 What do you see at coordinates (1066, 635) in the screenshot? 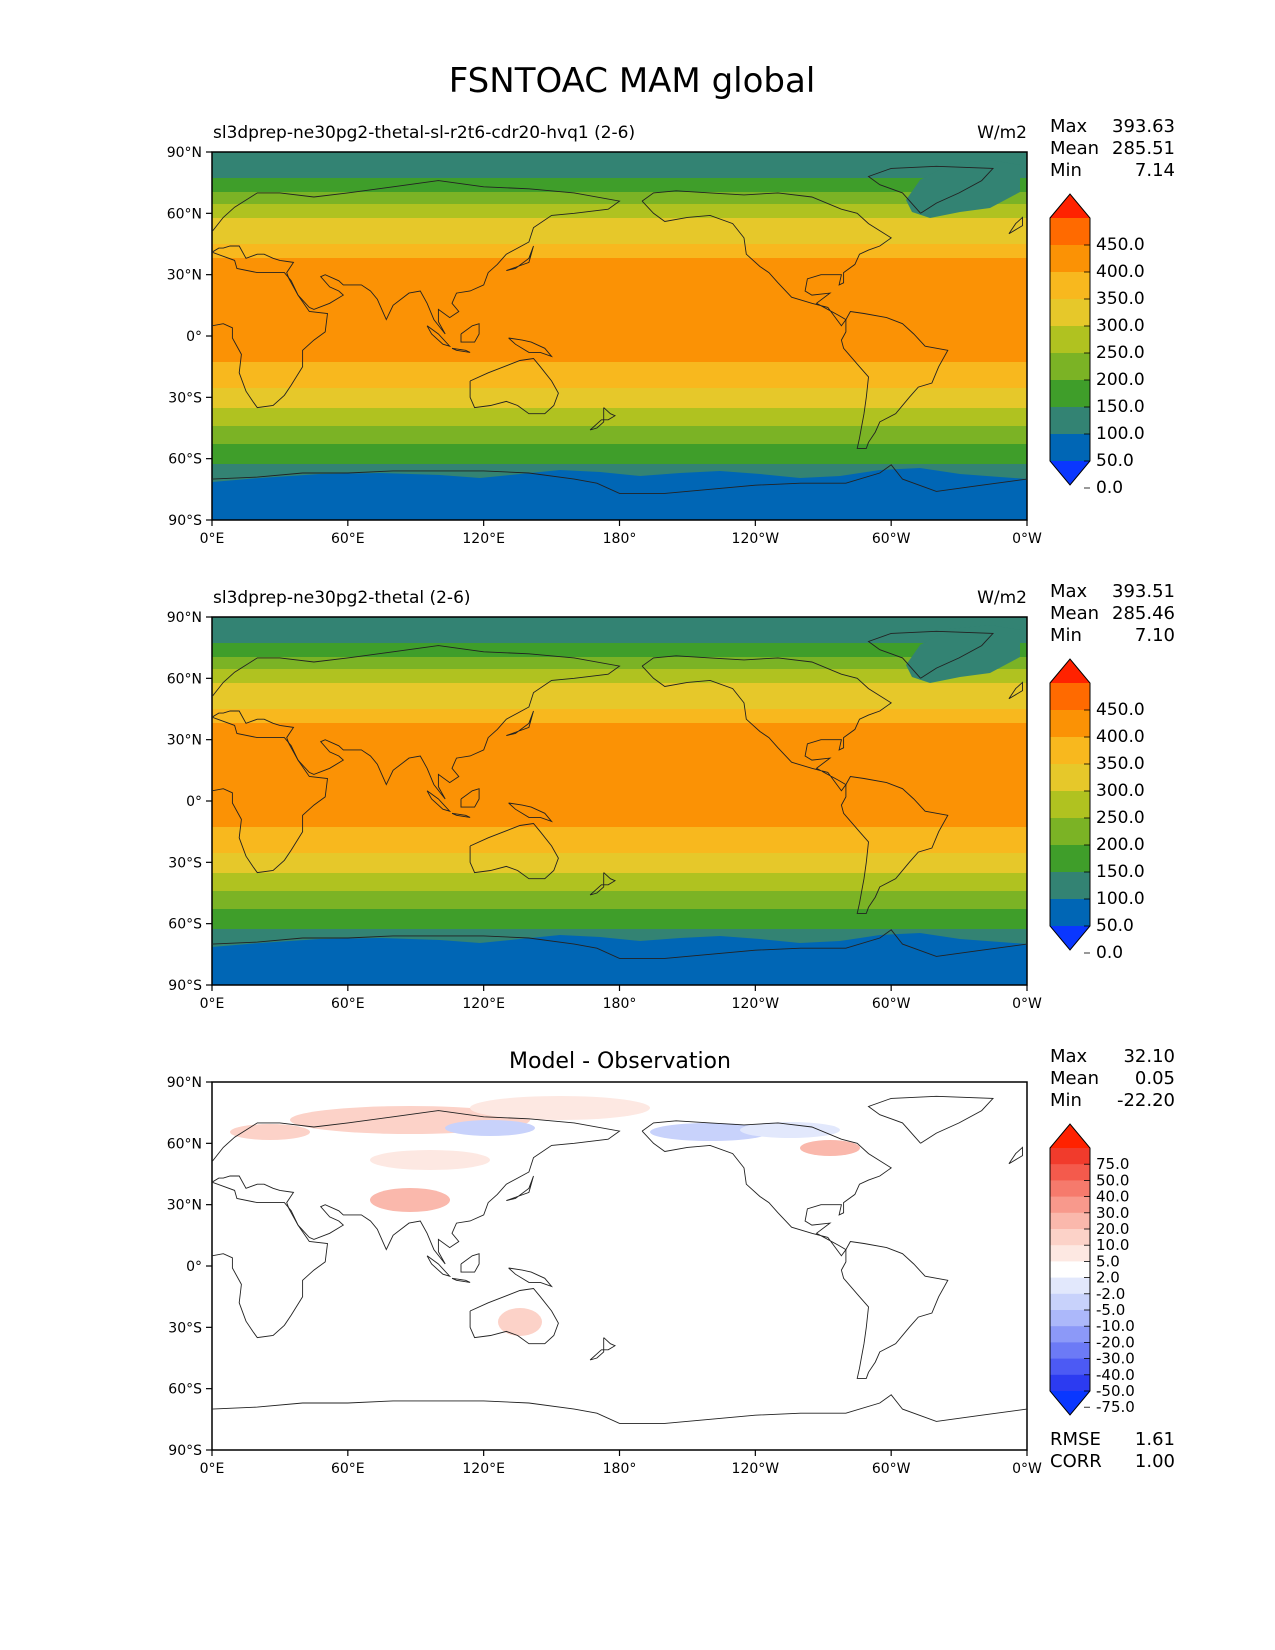
I see `stat-label: Min` at bounding box center [1066, 635].